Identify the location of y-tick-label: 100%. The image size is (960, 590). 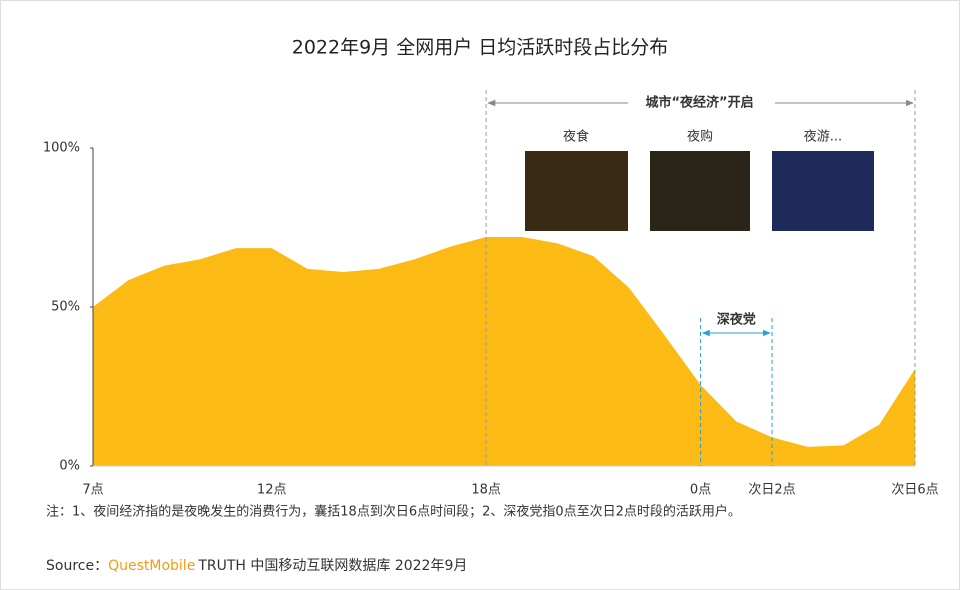
(61, 148).